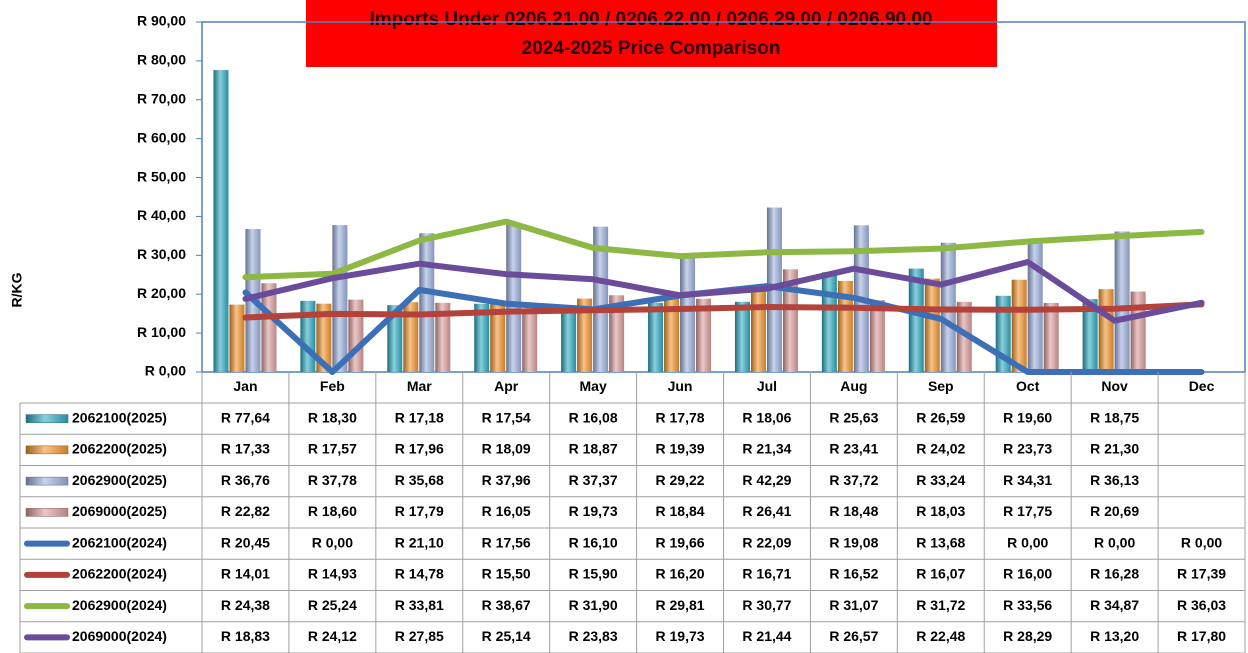  Describe the element at coordinates (245, 417) in the screenshot. I see `table-cell: R 77,64` at that location.